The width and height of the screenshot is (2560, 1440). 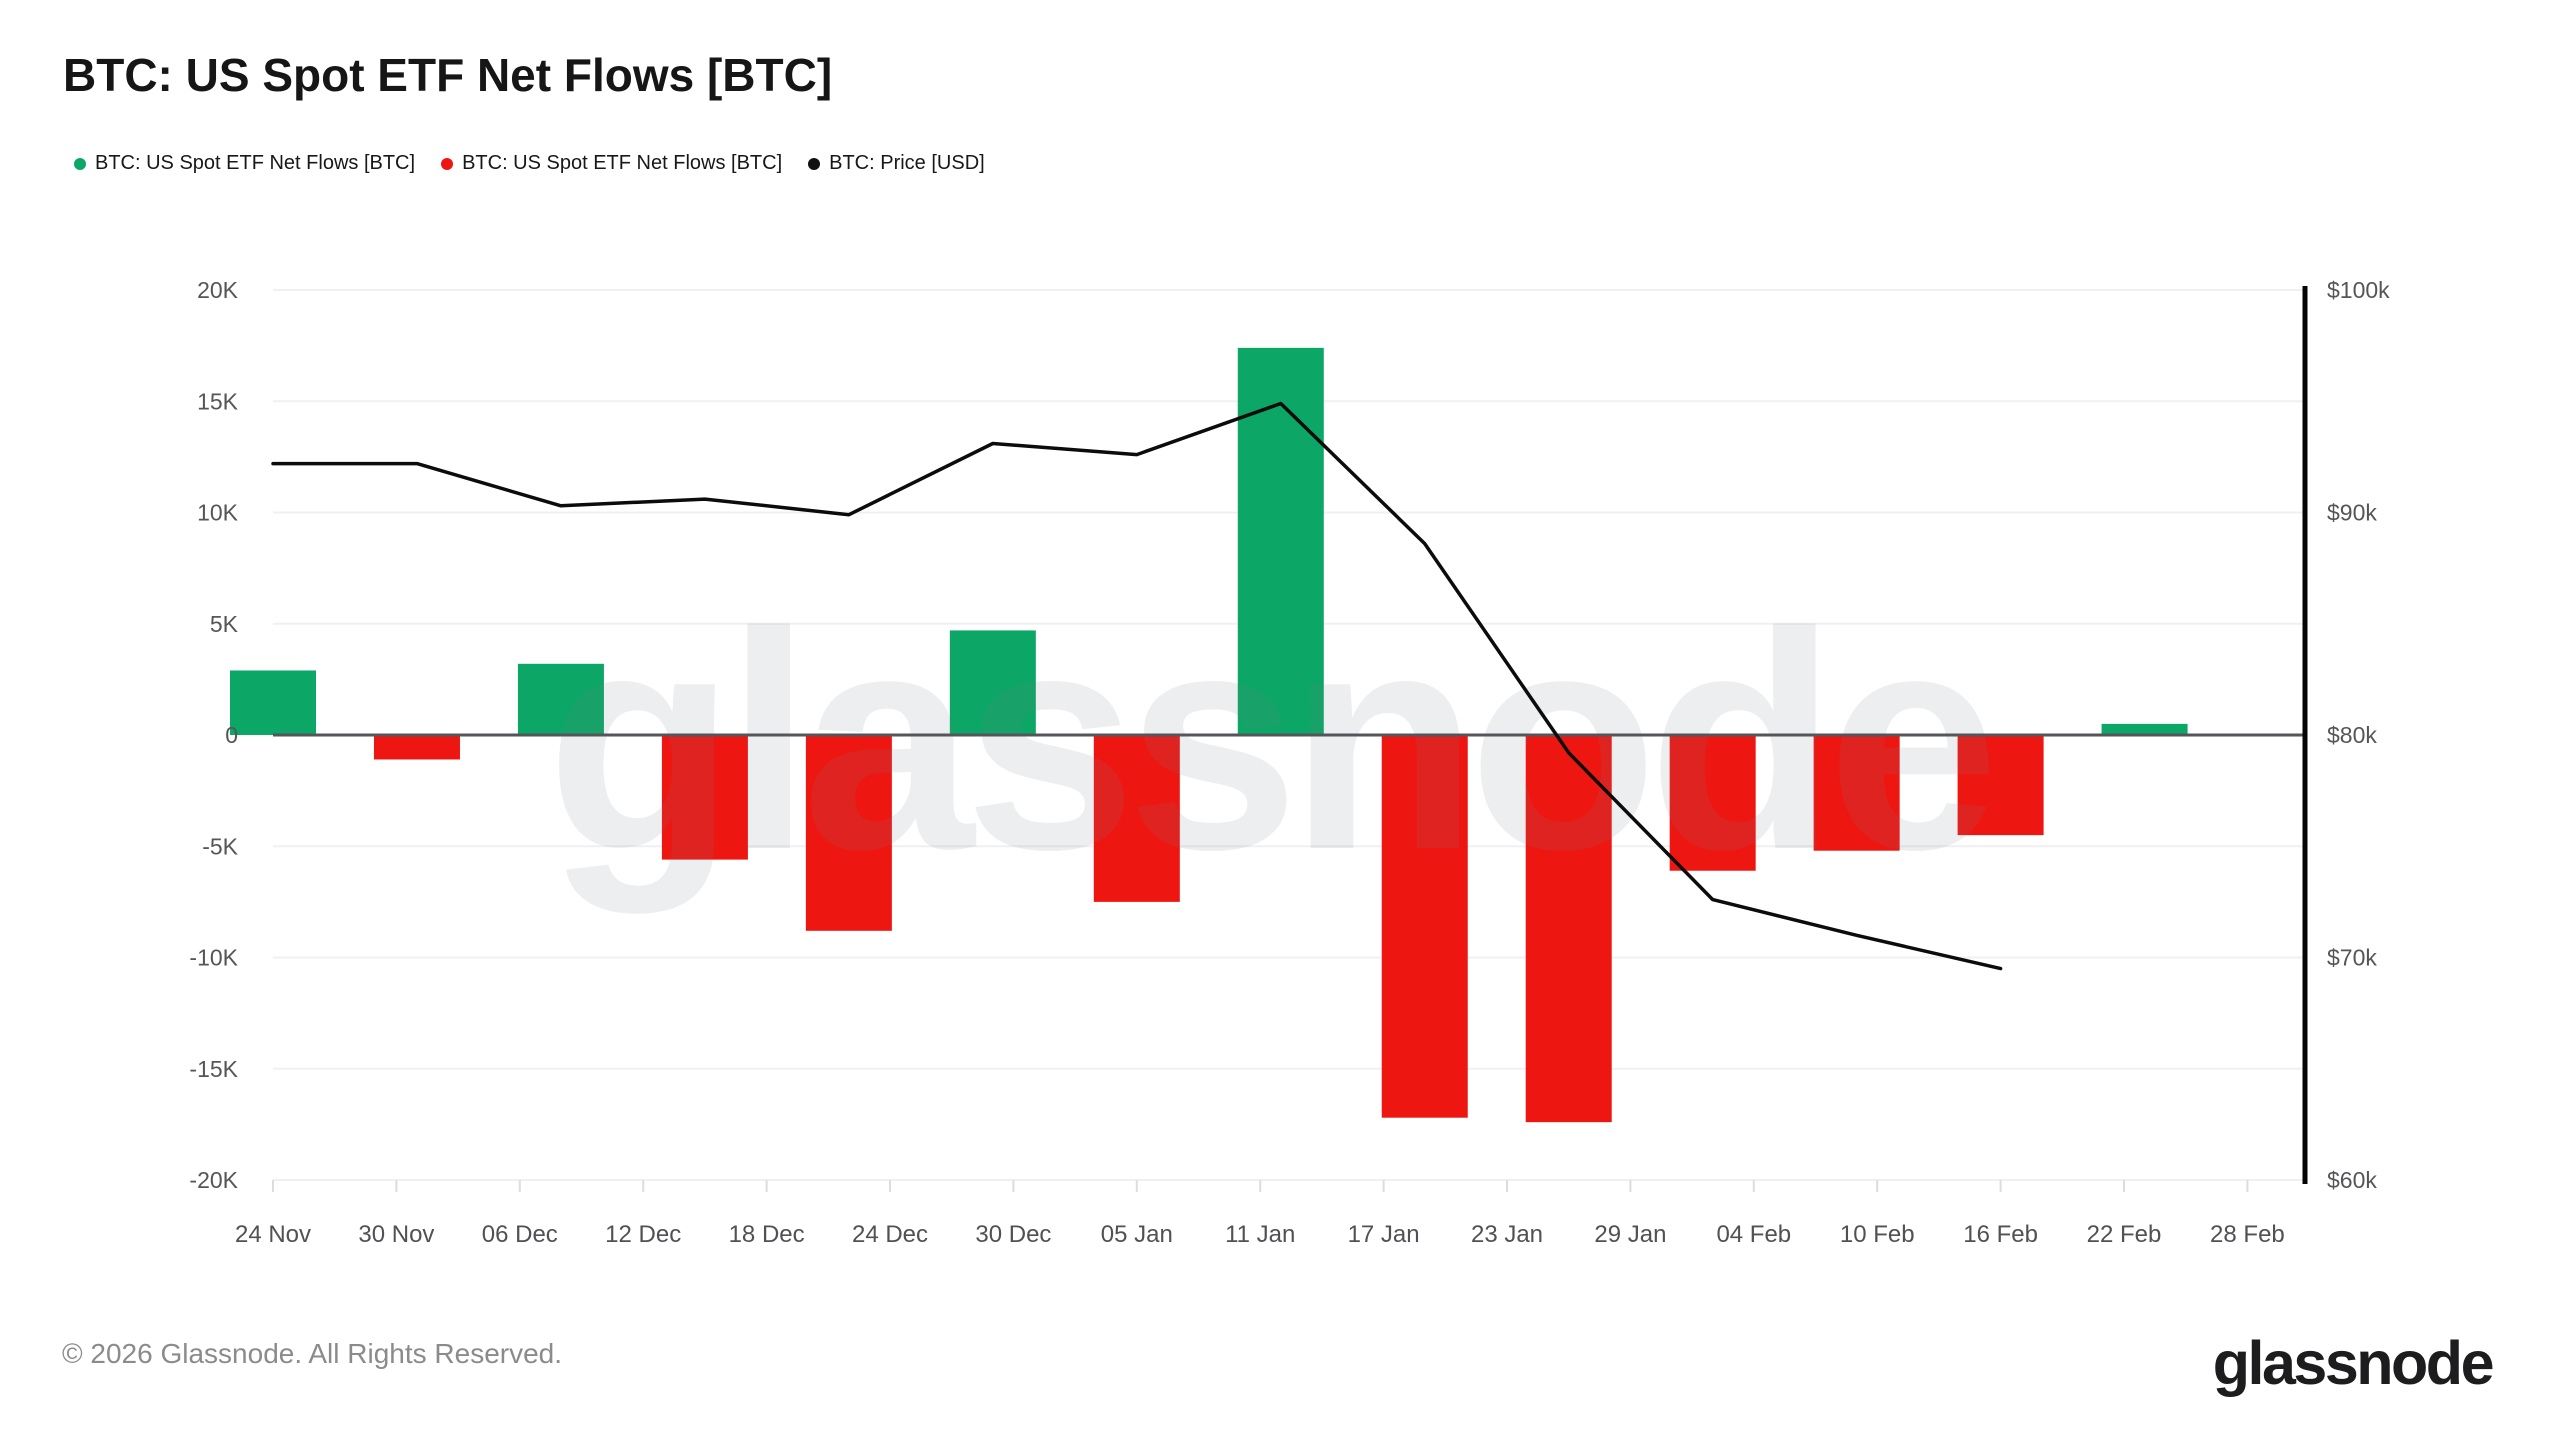 I want to click on glassnode-logo: glassnode, so click(x=2353, y=1363).